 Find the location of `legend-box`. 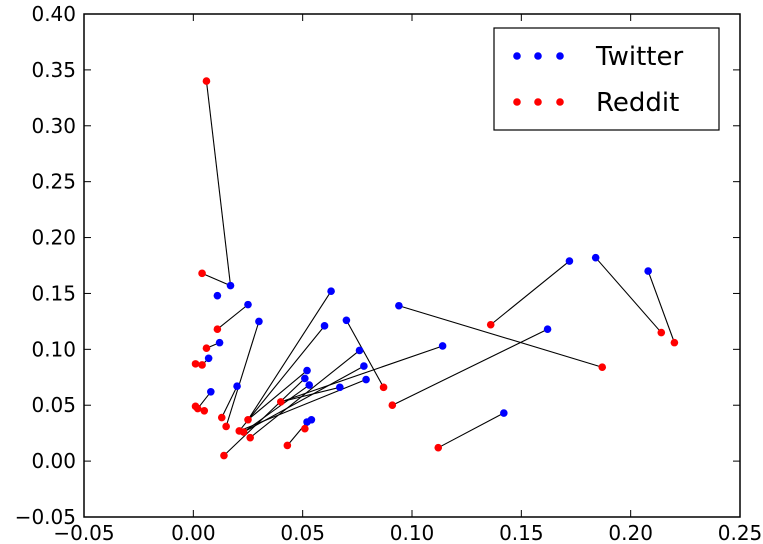

legend-box is located at coordinates (606, 79).